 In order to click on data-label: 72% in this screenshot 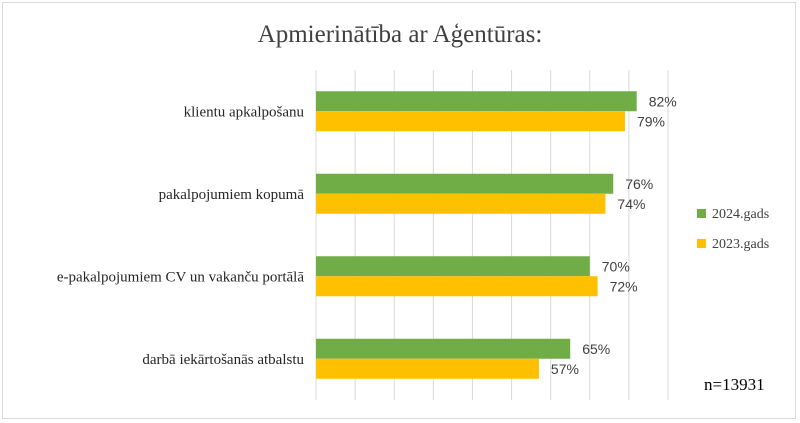, I will do `click(624, 286)`.